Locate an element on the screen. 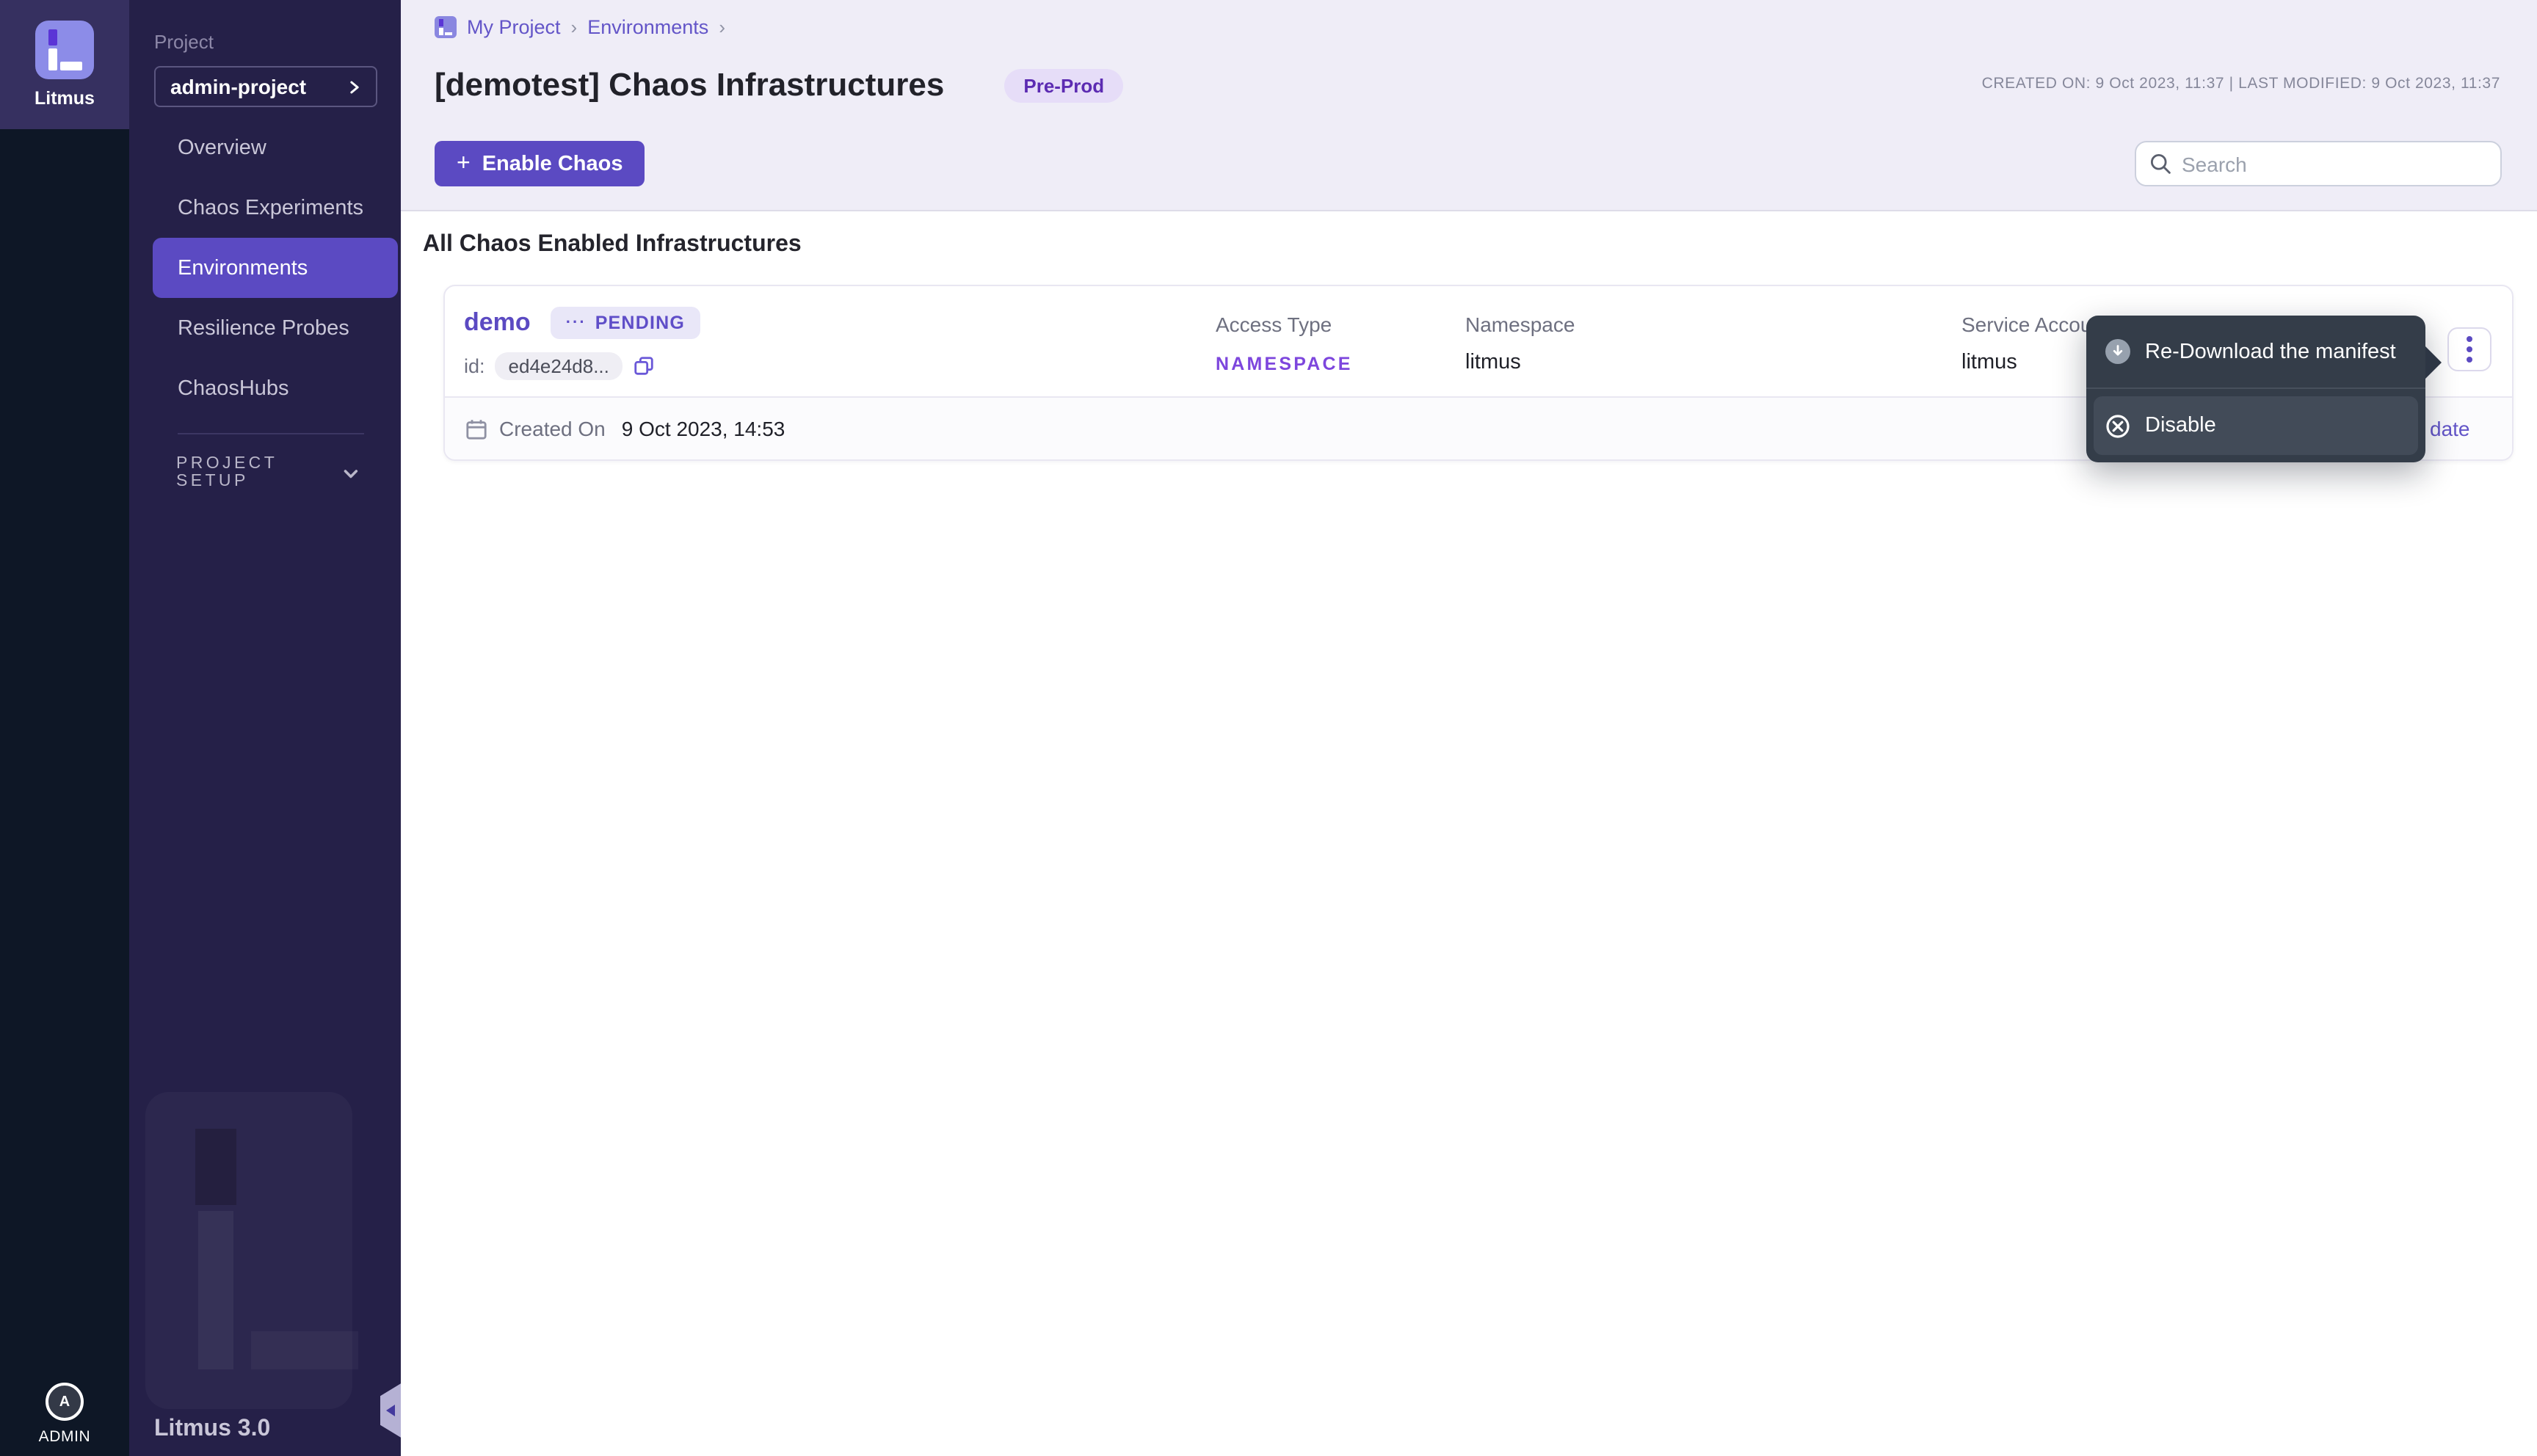  project-selector: admin-project is located at coordinates (265, 86).